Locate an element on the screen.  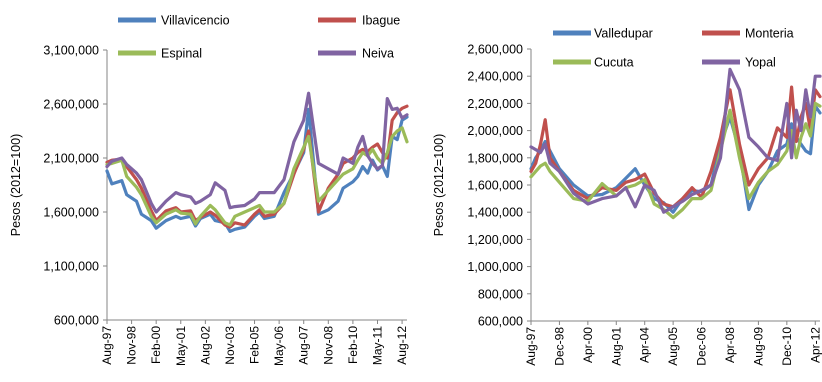
series-line-ibague is located at coordinates (257, 166).